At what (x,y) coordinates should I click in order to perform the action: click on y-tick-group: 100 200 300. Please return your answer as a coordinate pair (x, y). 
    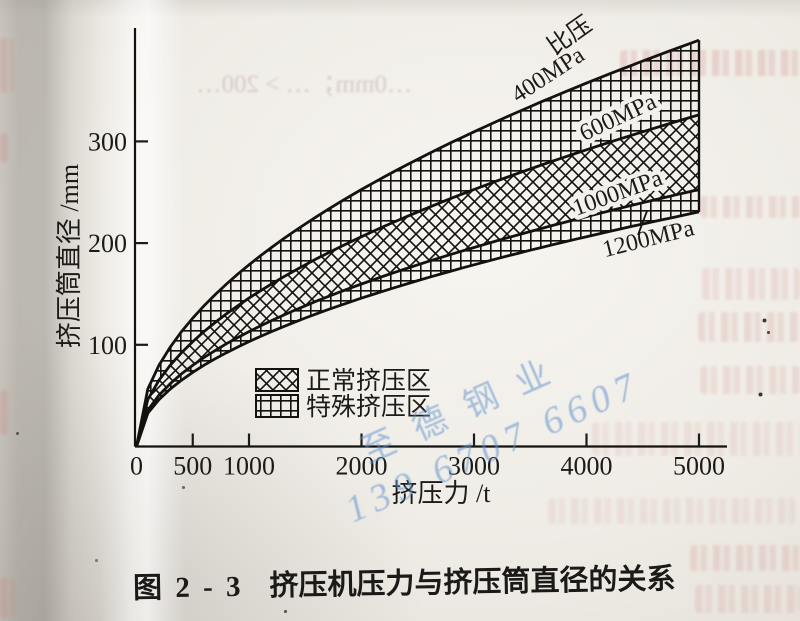
    Looking at the image, I should click on (118, 243).